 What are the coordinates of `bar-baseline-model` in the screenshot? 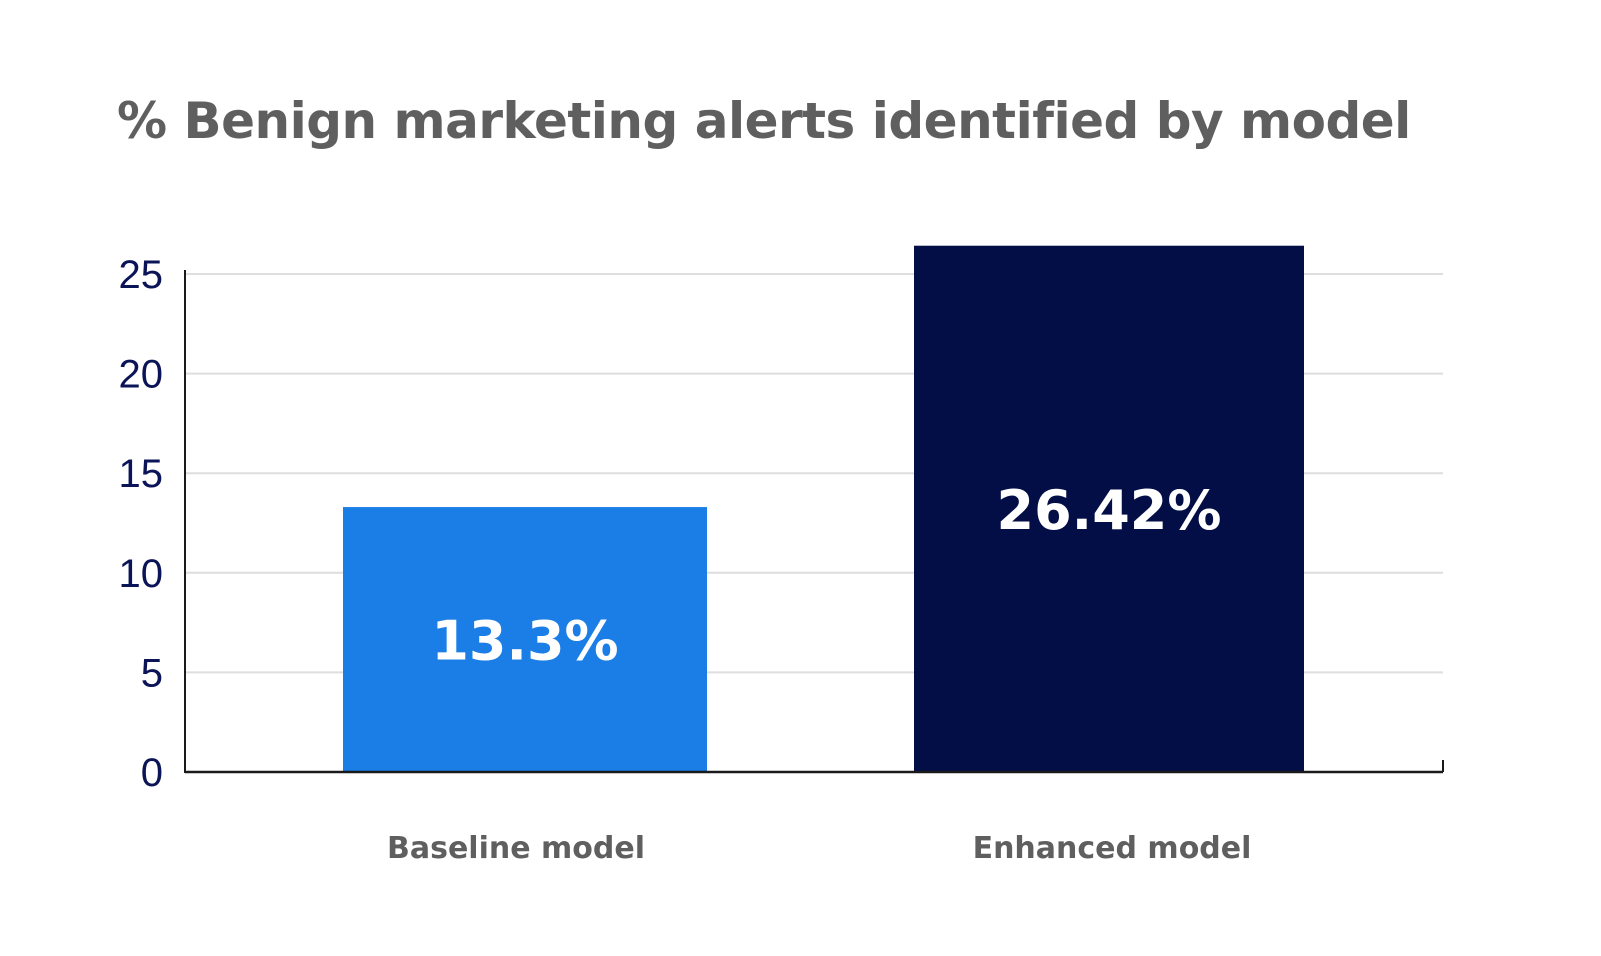 It's located at (525, 639).